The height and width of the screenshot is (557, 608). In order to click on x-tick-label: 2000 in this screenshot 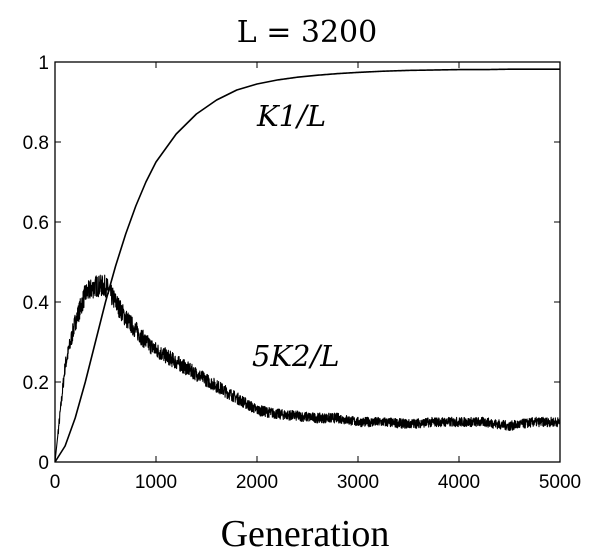, I will do `click(257, 482)`.